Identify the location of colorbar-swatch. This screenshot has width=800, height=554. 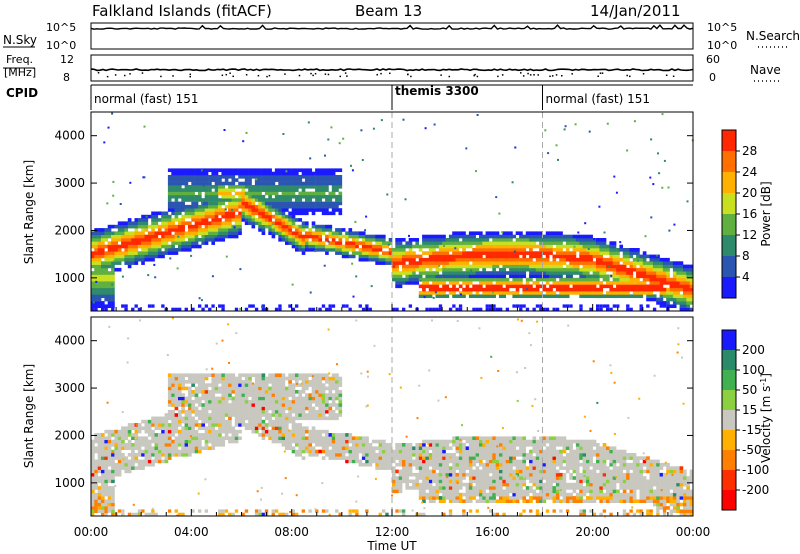
(729, 267).